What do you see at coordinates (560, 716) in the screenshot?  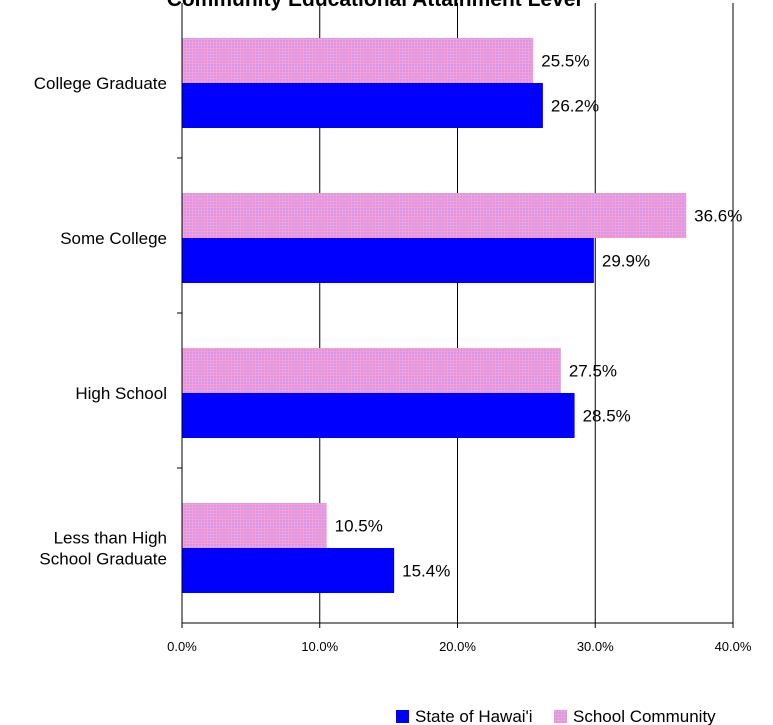 I see `legend-swatch-school-community` at bounding box center [560, 716].